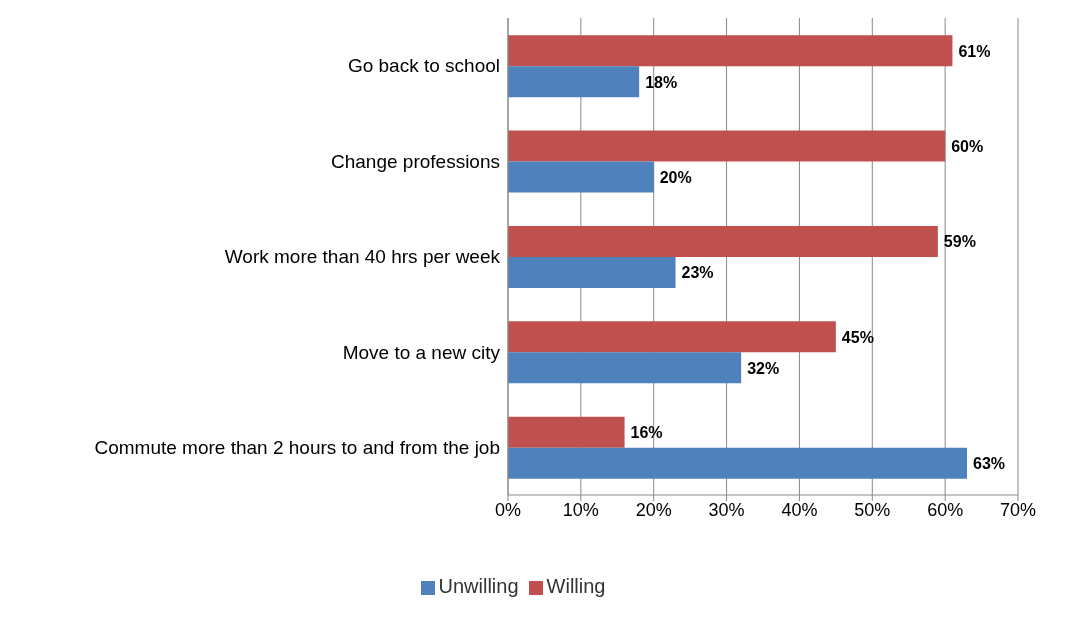 This screenshot has height=619, width=1069. Describe the element at coordinates (945, 509) in the screenshot. I see `x-tick-label: 60%` at that location.